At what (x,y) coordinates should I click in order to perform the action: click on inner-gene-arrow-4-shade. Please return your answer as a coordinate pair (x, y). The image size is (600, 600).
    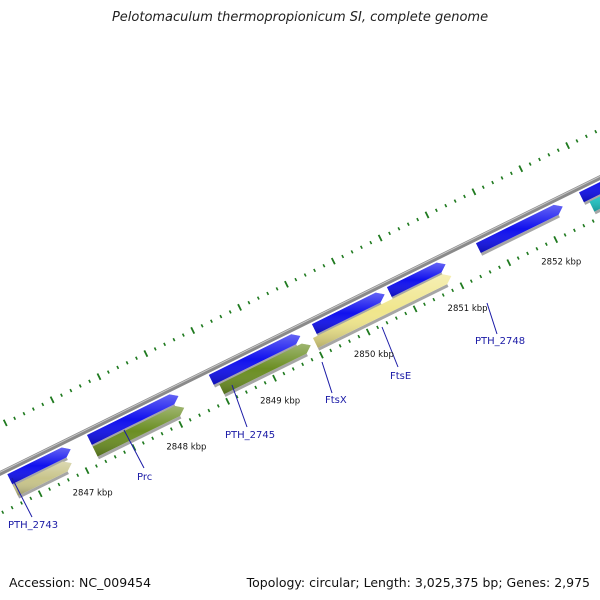
    Looking at the image, I should click on (382, 311).